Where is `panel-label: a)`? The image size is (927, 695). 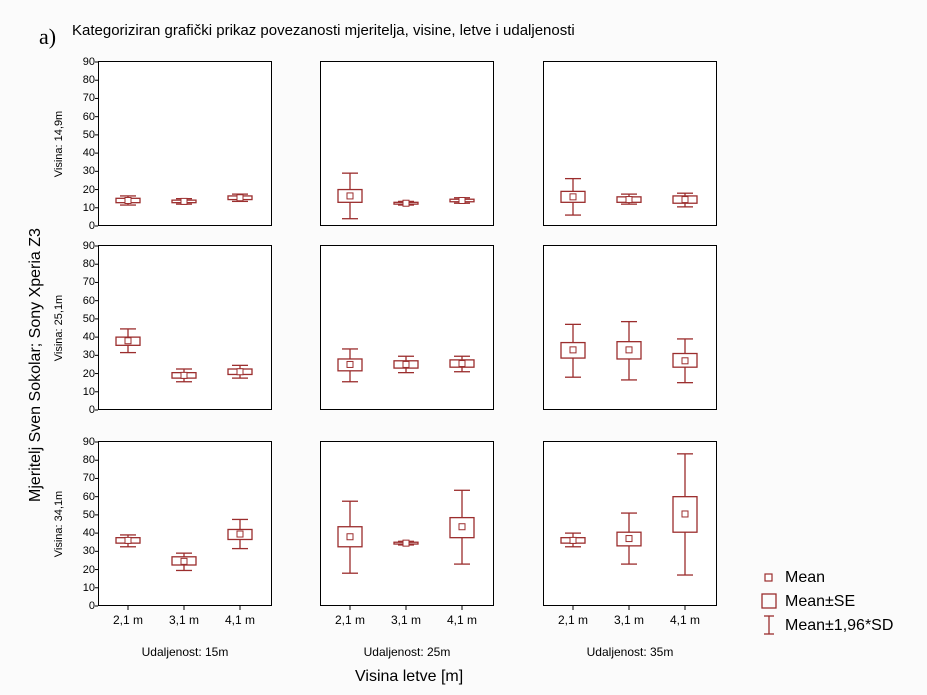 panel-label: a) is located at coordinates (48, 36).